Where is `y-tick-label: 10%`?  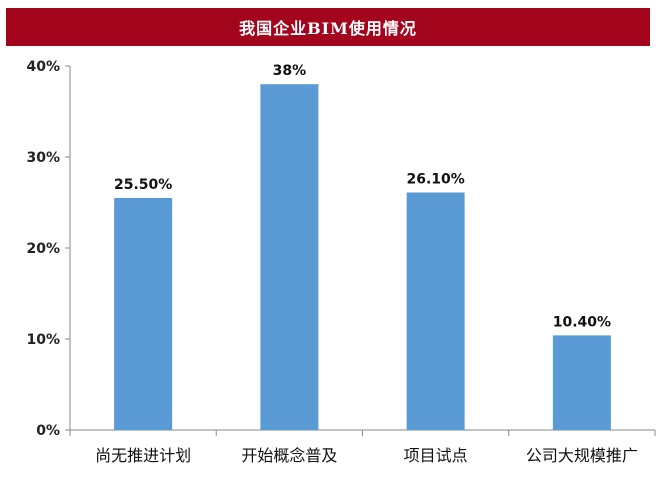 y-tick-label: 10% is located at coordinates (43, 340).